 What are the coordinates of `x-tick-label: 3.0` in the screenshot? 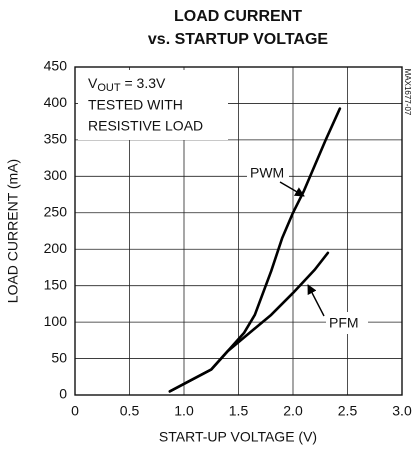 It's located at (402, 411).